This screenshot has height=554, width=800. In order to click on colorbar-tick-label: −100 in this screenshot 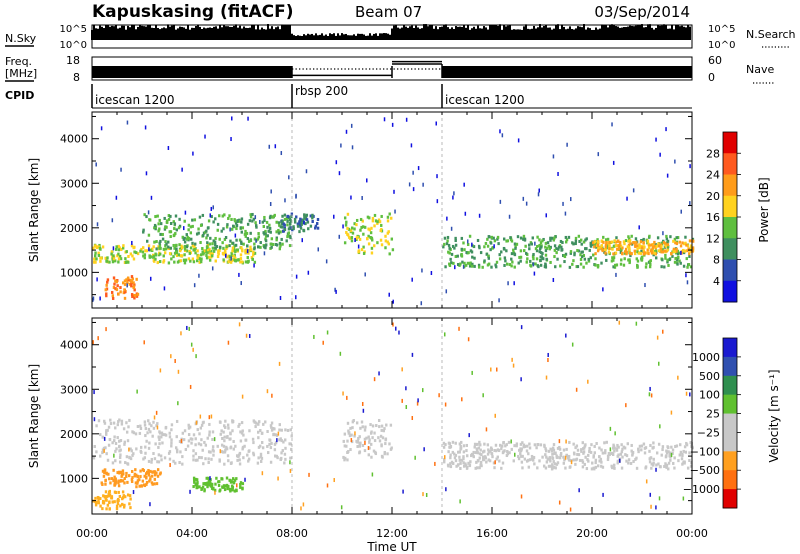, I will do `click(705, 451)`.